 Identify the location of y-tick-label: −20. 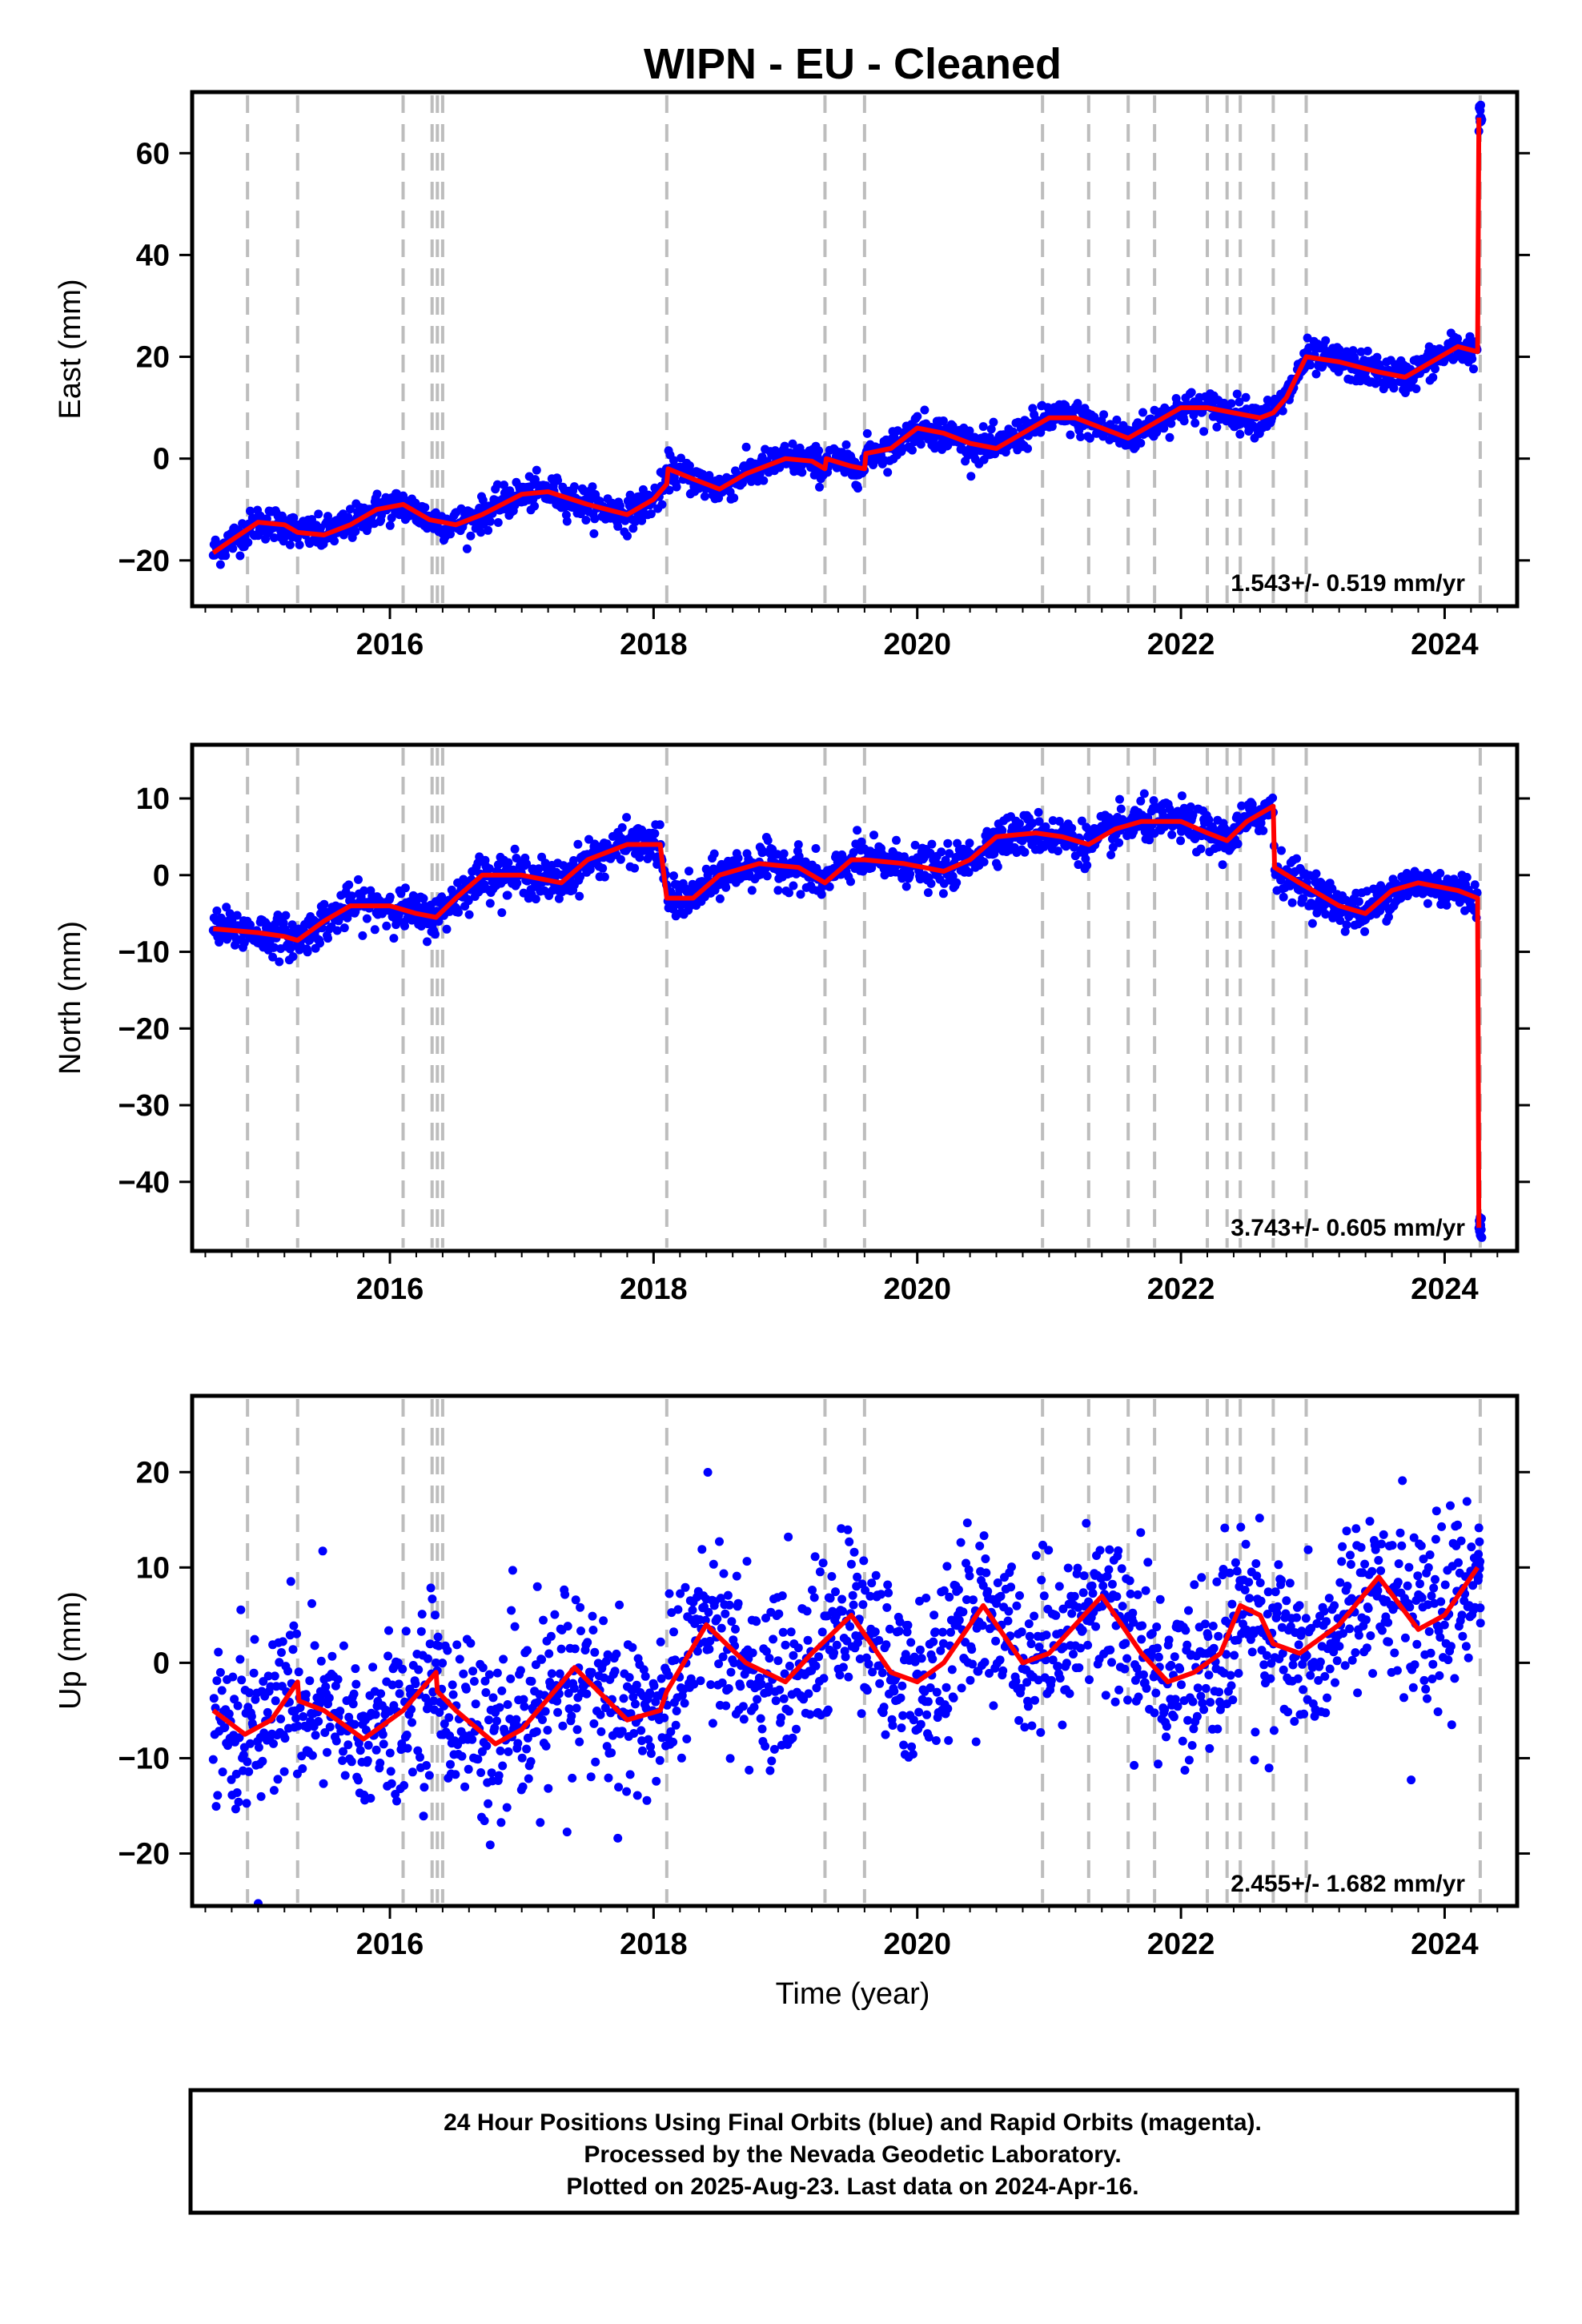
(144, 561).